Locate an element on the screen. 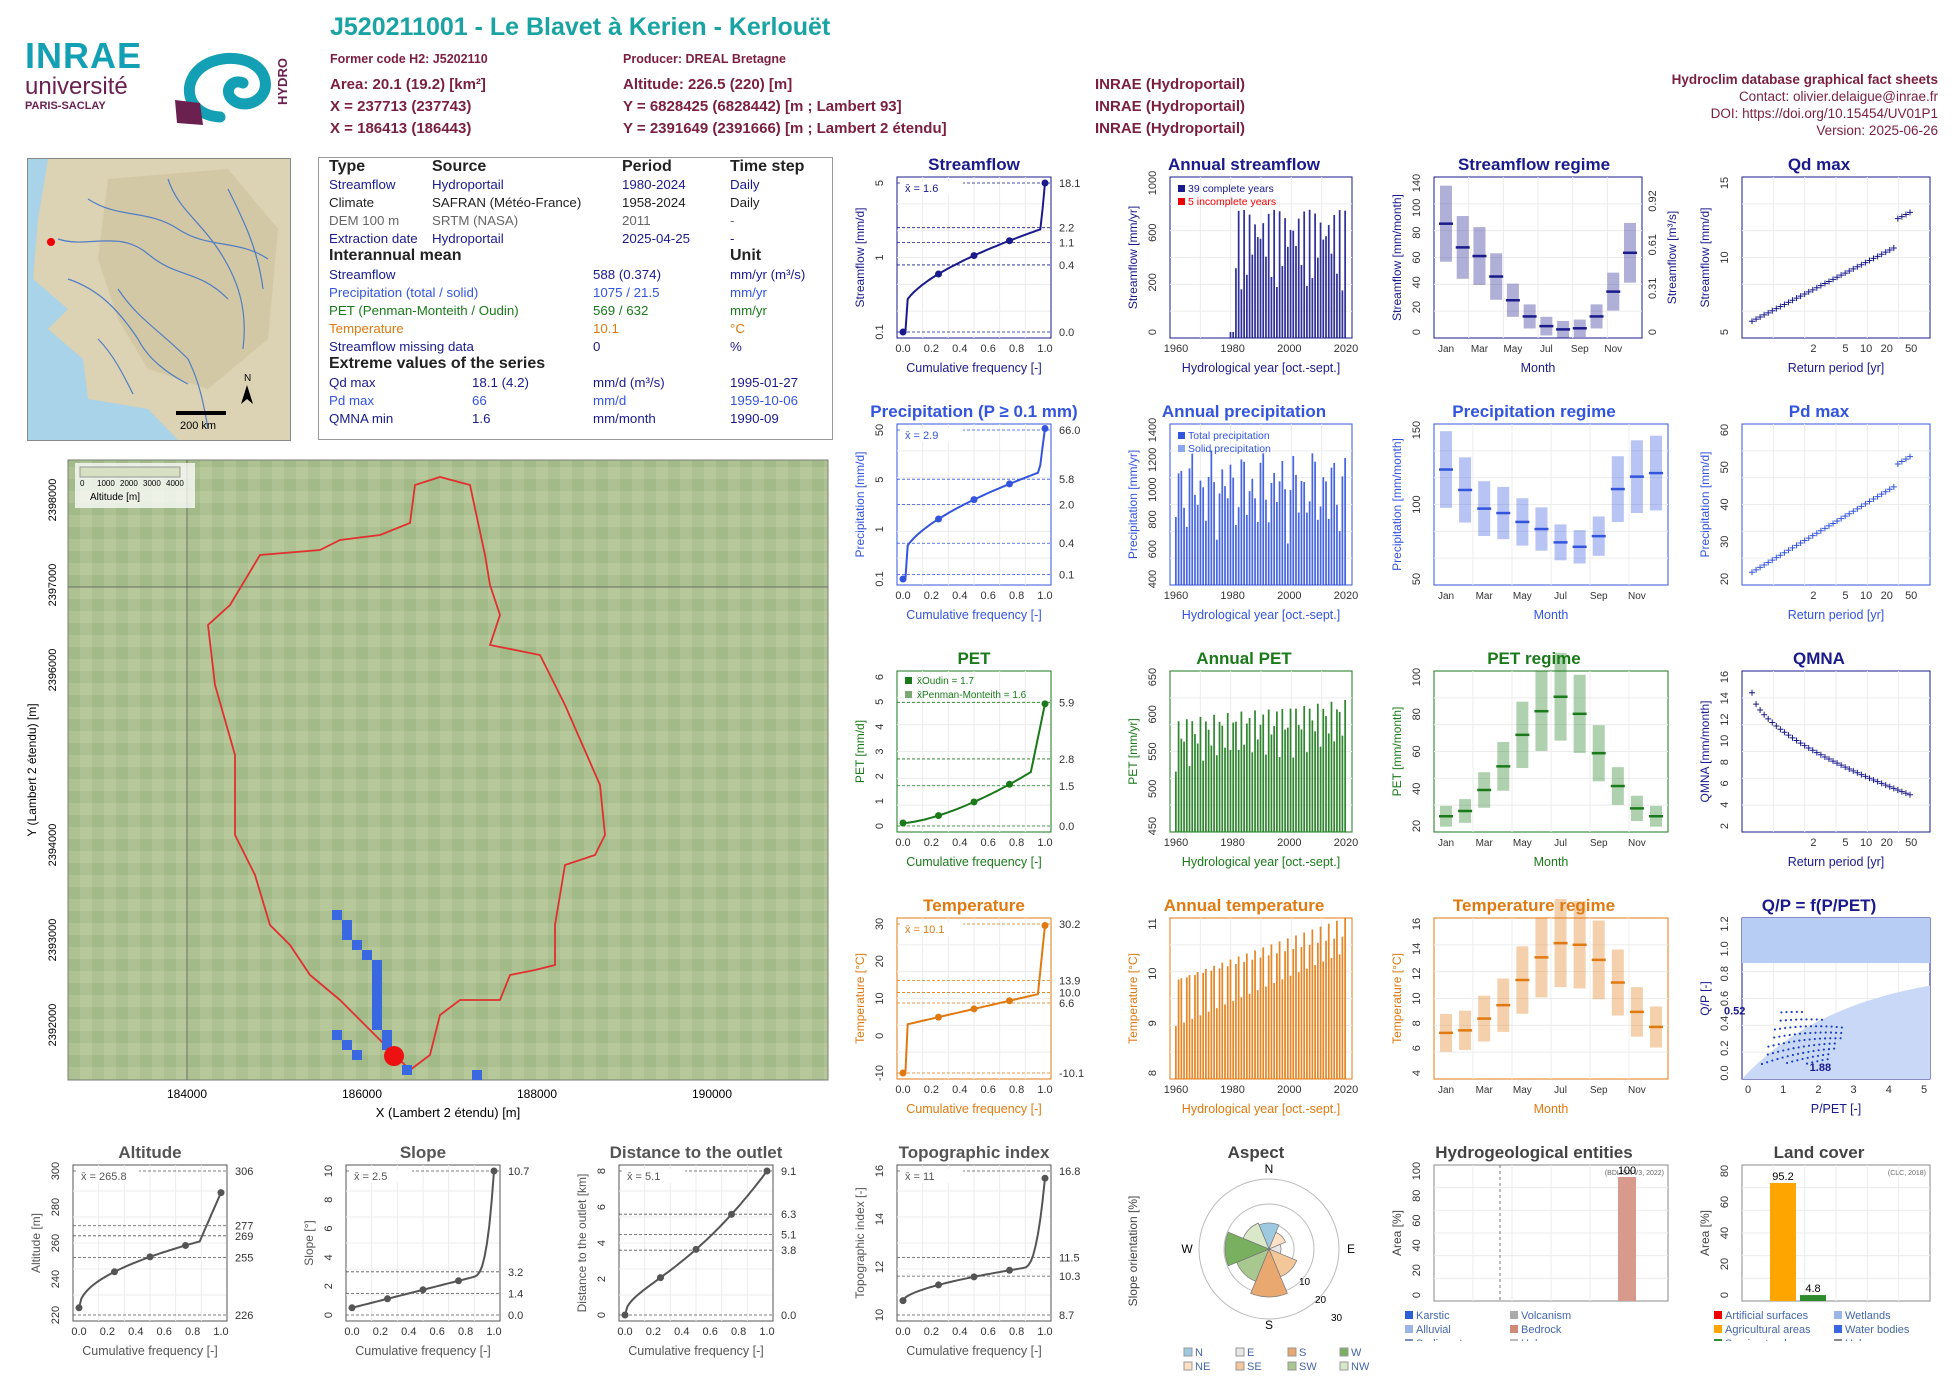  right-tick-label: 9.1 is located at coordinates (788, 1172).